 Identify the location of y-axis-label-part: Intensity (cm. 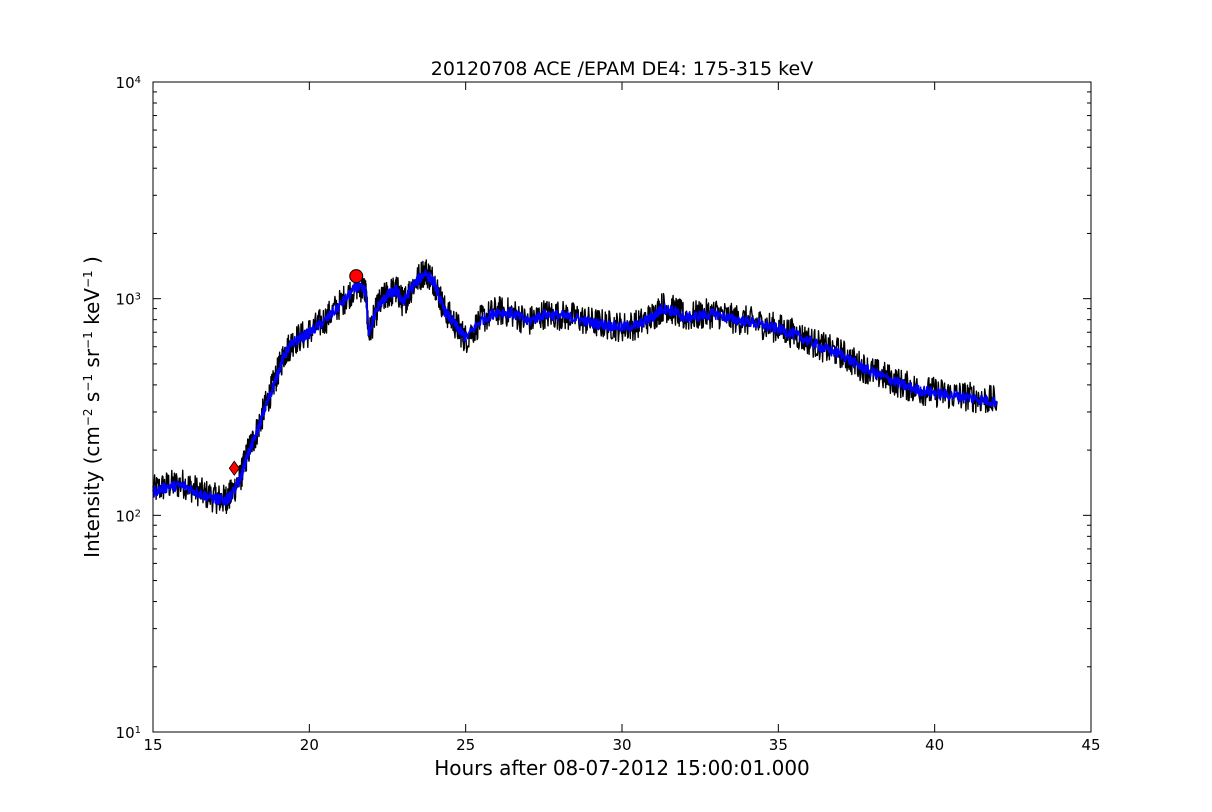
(92, 492).